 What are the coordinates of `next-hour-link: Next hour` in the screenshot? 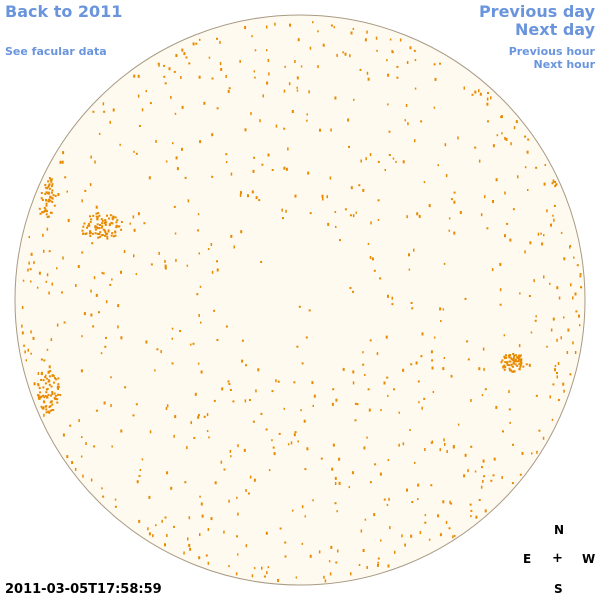 It's located at (564, 64).